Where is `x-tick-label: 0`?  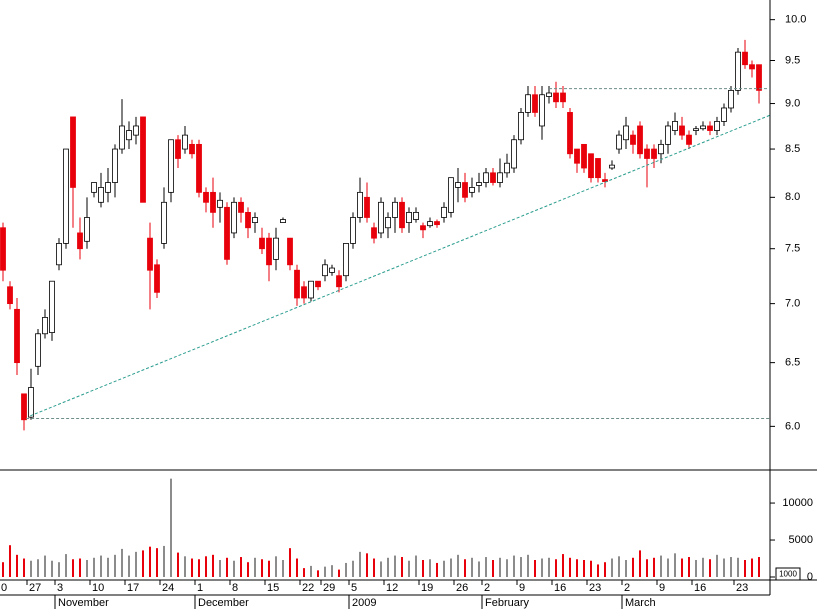 x-tick-label: 0 is located at coordinates (4, 588).